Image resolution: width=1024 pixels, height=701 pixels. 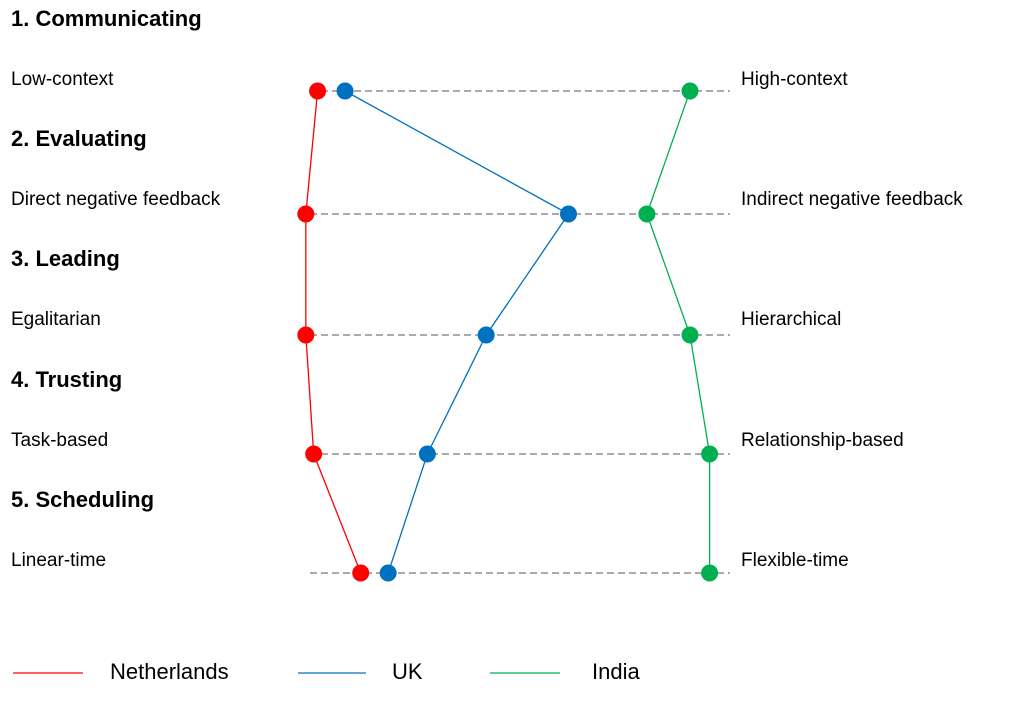 What do you see at coordinates (791, 319) in the screenshot?
I see `right-label-leading: Hierarchical` at bounding box center [791, 319].